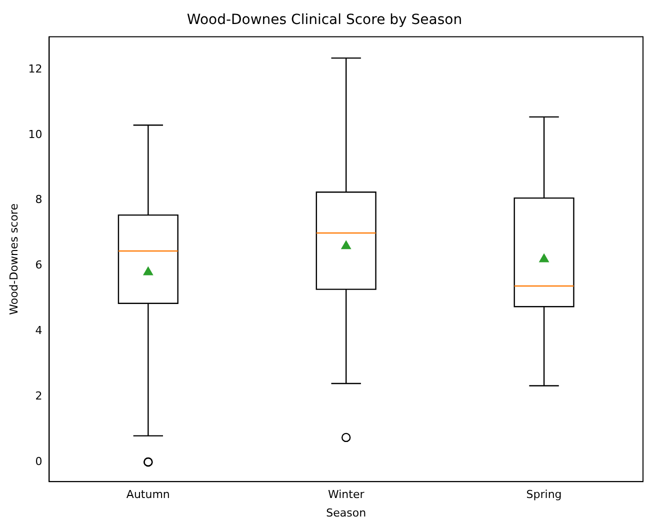 The height and width of the screenshot is (524, 649). Describe the element at coordinates (38, 331) in the screenshot. I see `y-tick-label: 4` at that location.